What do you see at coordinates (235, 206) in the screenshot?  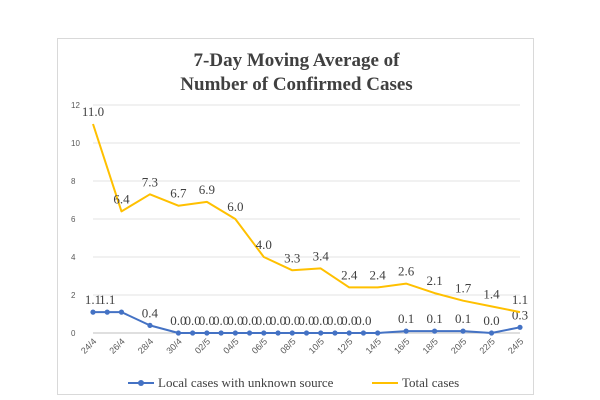 I see `data-label: 6.0` at bounding box center [235, 206].